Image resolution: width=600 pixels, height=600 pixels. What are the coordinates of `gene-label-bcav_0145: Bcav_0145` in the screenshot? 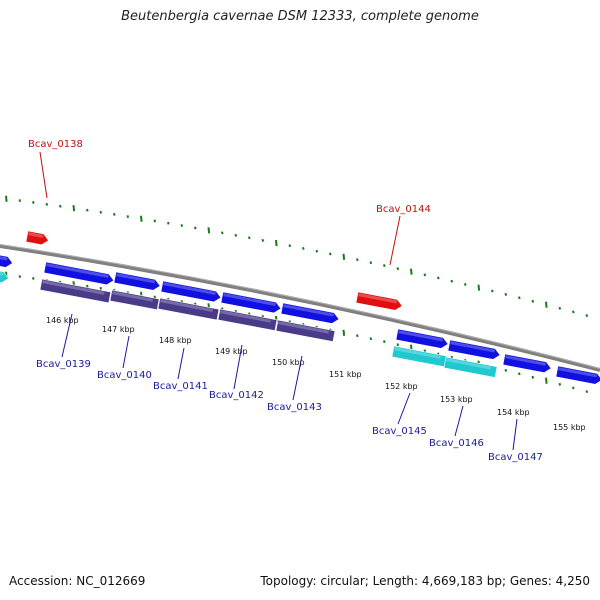 It's located at (399, 431).